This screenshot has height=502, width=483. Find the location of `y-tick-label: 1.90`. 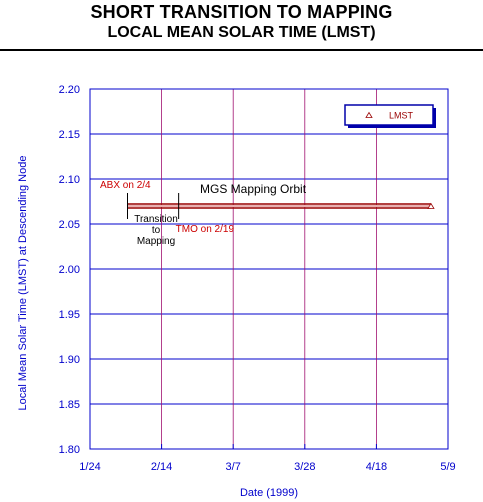

y-tick-label: 1.90 is located at coordinates (69, 360).